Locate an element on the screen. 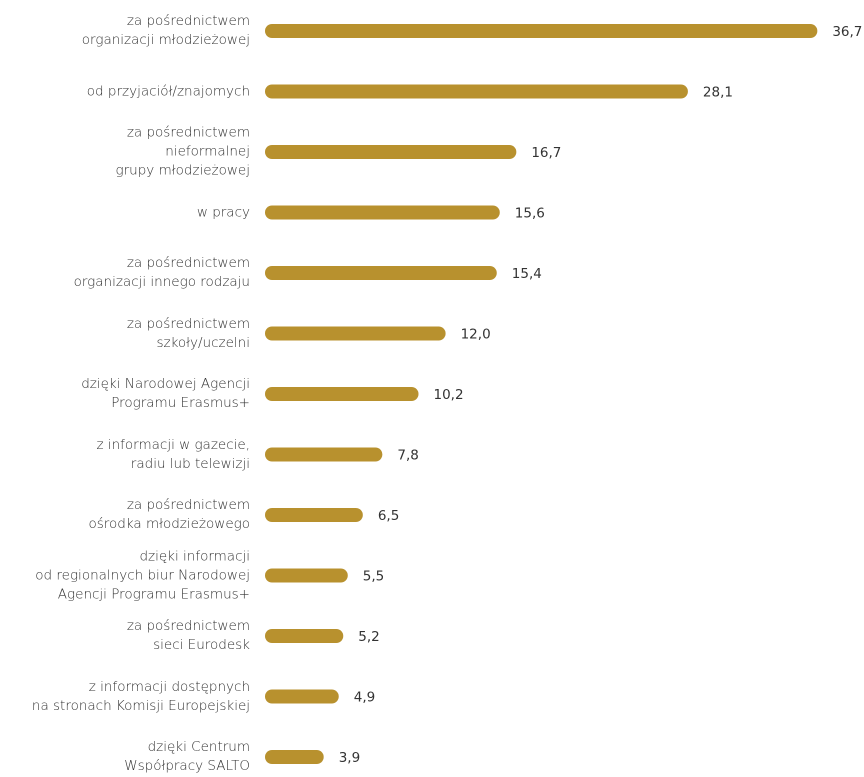 The width and height of the screenshot is (864, 777). category-label: za pośrednictwem sieci Eurodesk is located at coordinates (188, 635).